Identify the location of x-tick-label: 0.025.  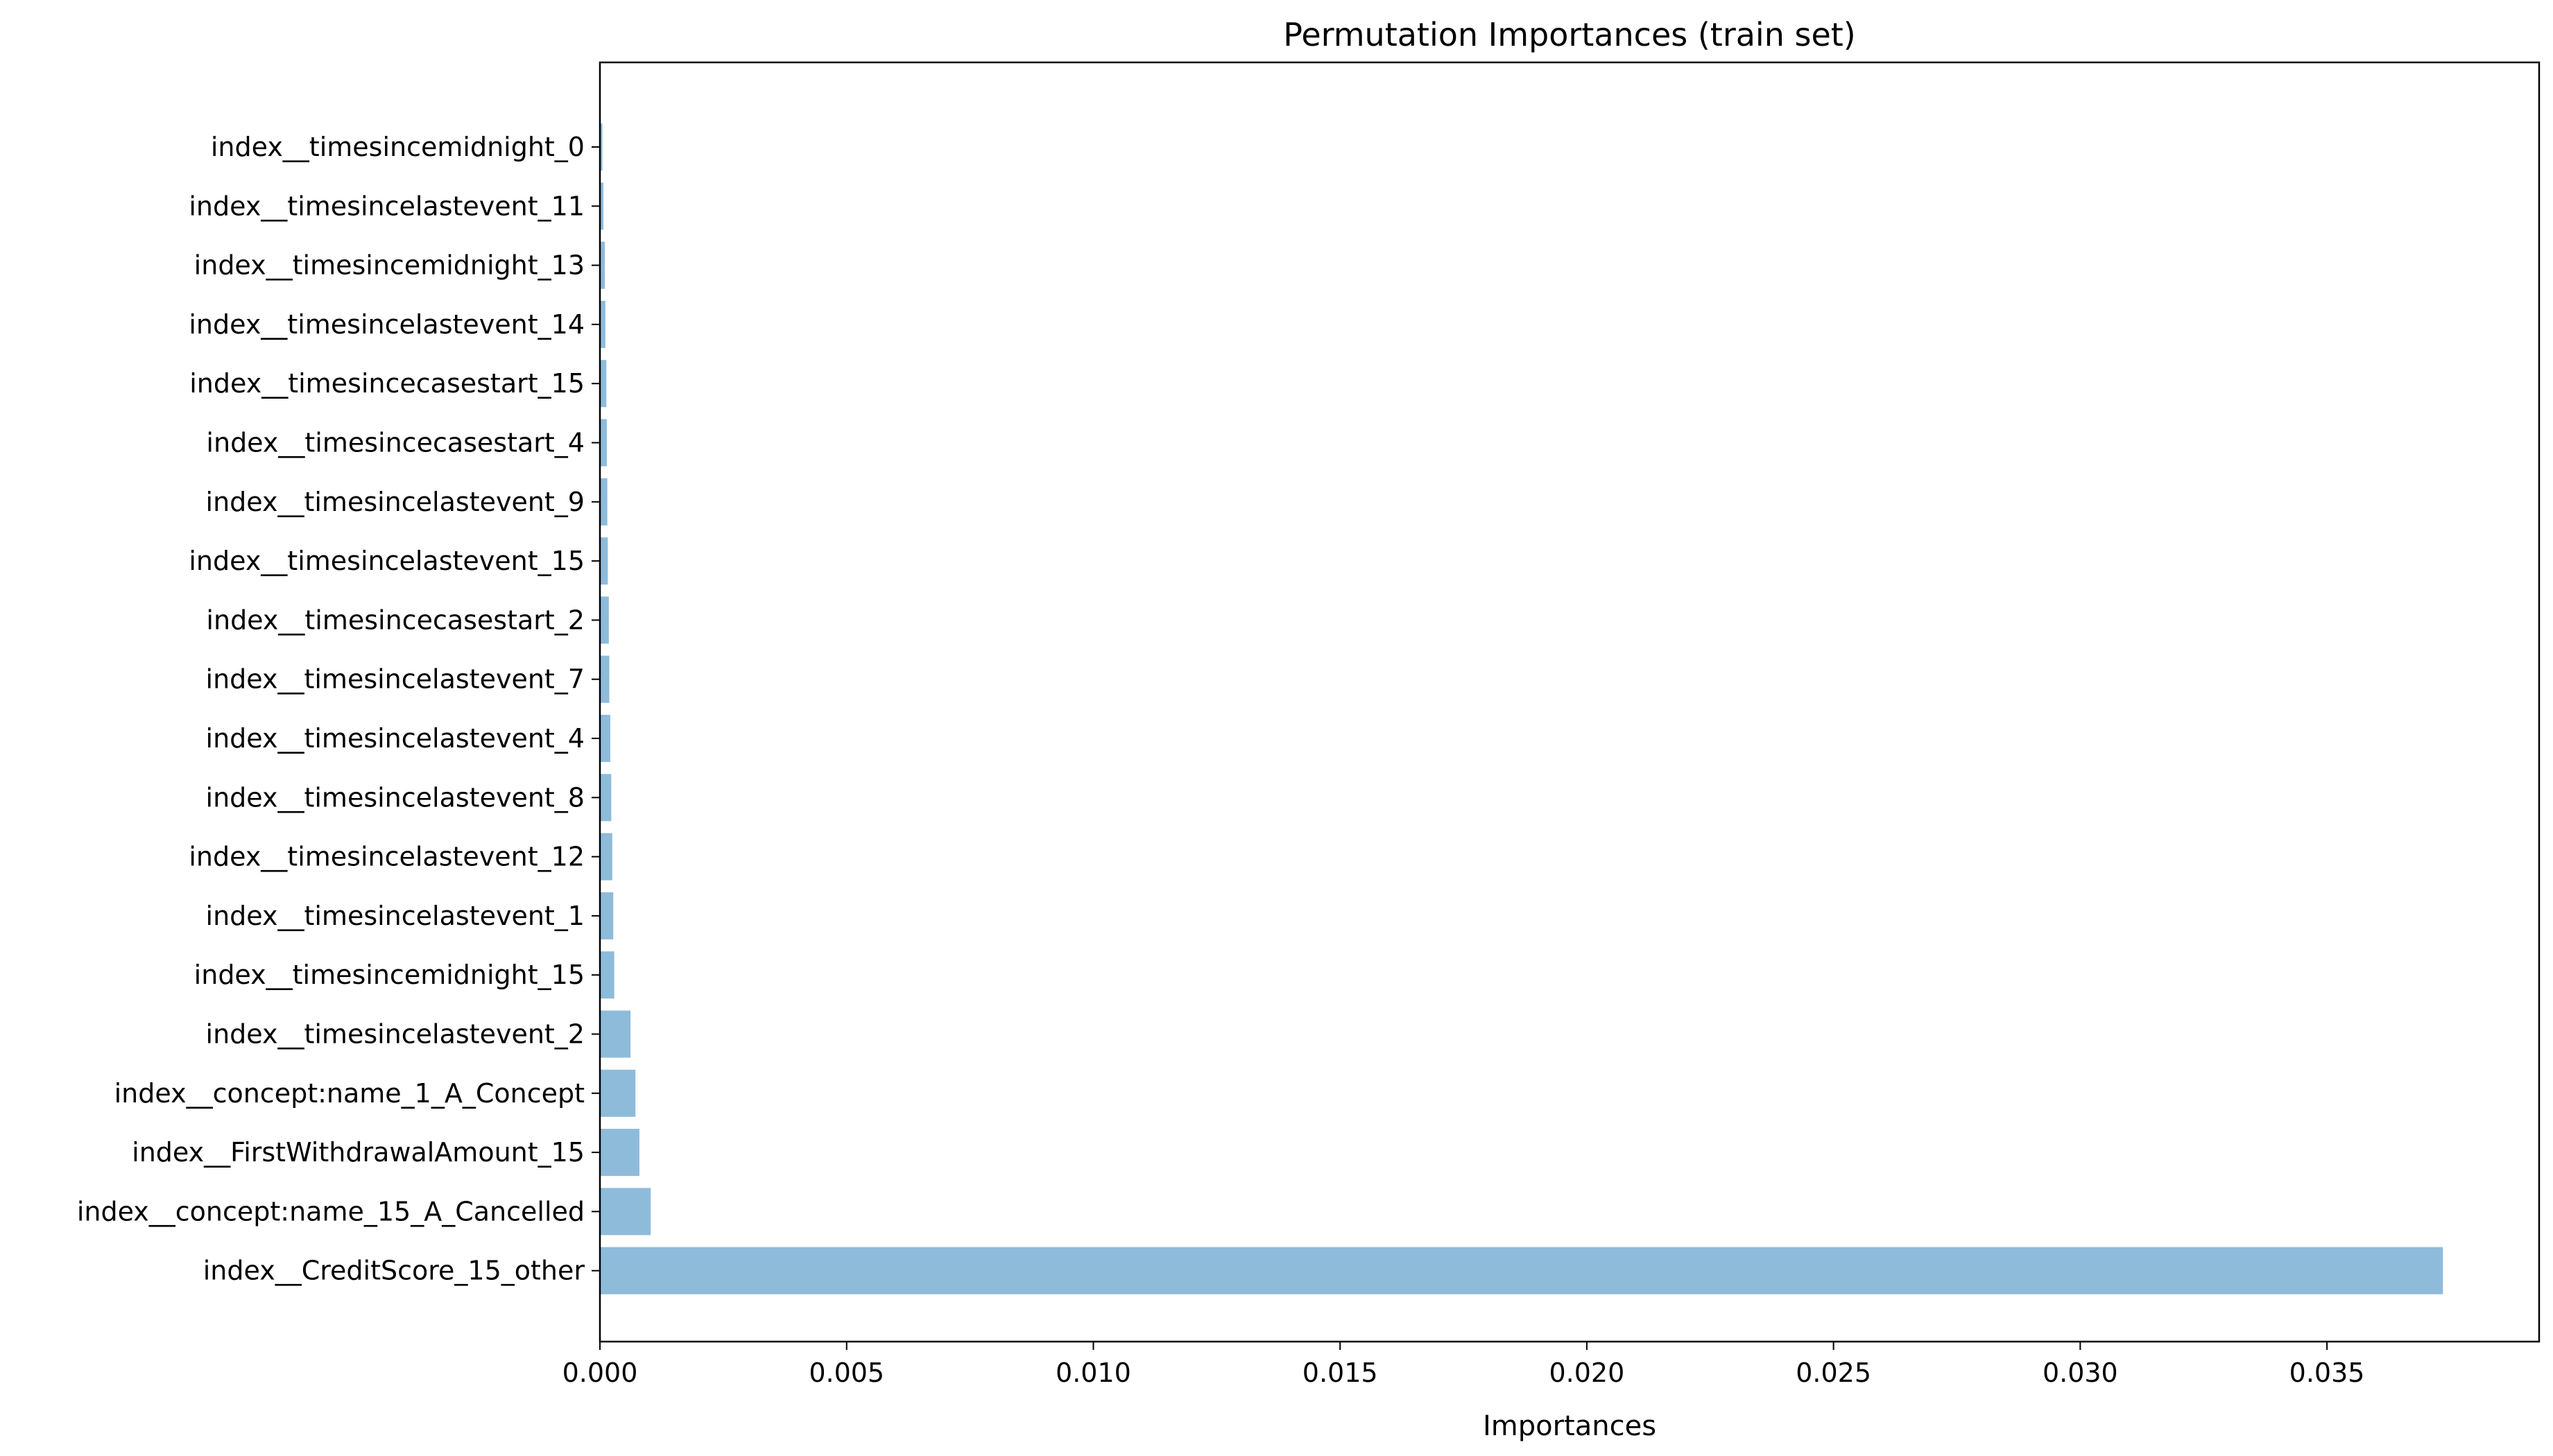
(1833, 1373).